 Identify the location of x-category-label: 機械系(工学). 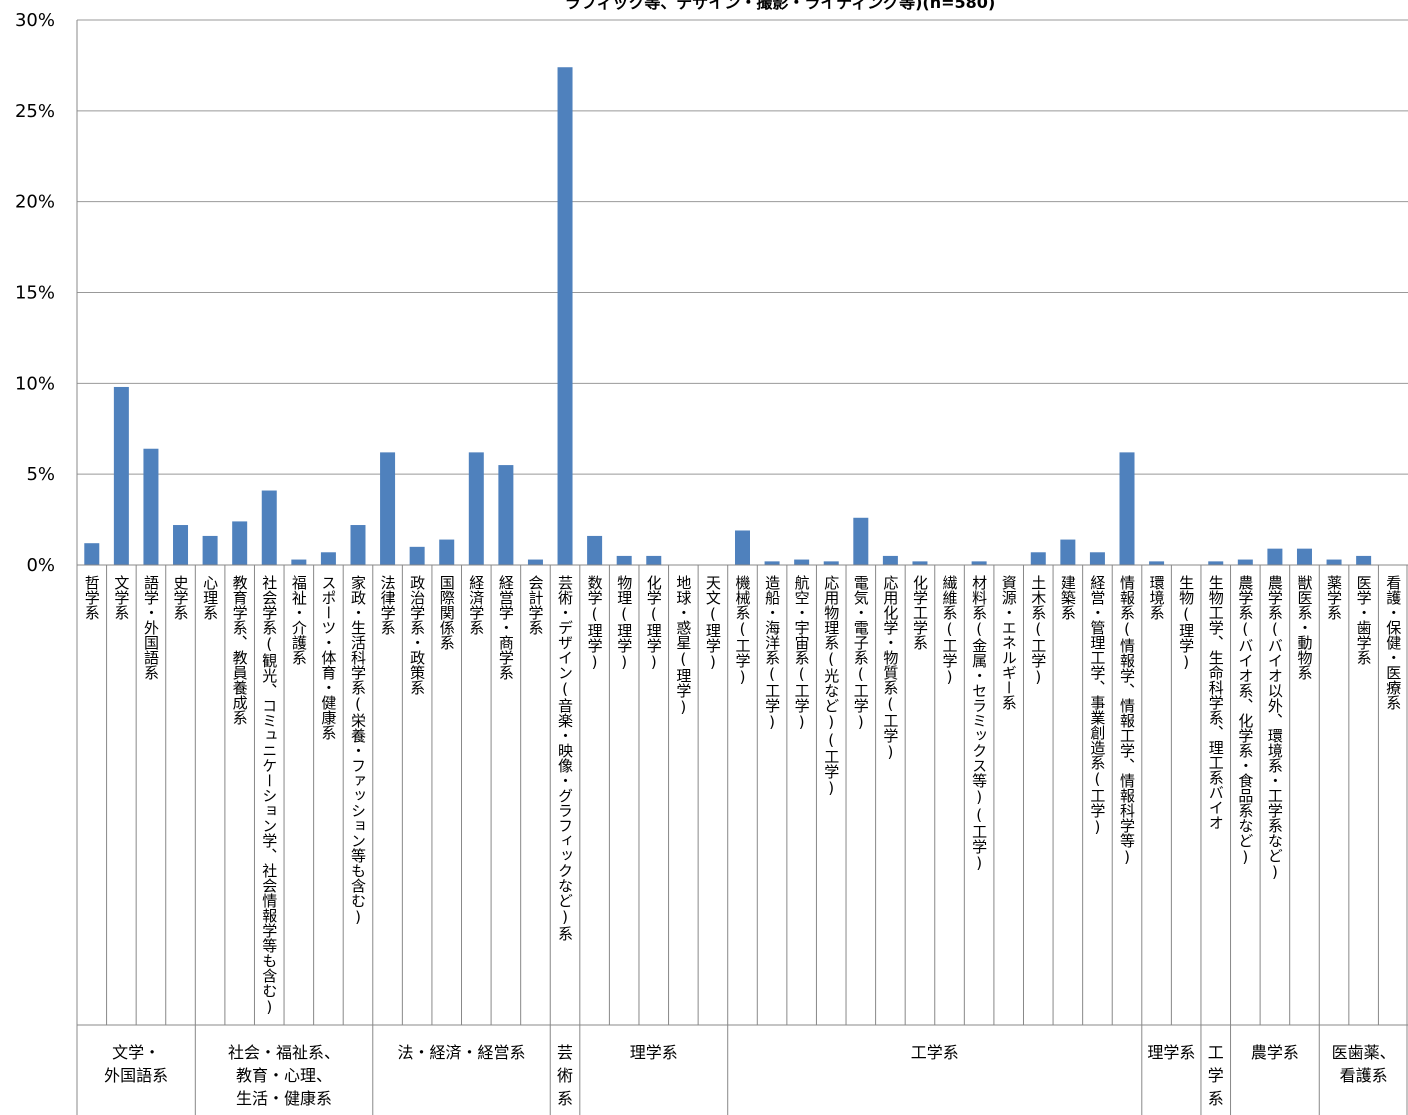
(743, 630).